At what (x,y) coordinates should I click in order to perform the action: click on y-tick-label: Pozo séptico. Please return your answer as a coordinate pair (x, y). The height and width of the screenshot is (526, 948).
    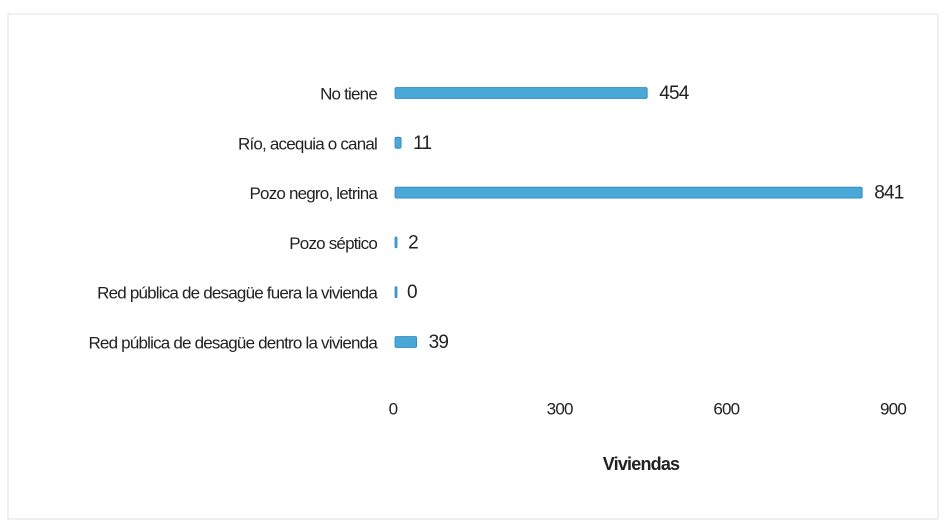
    Looking at the image, I should click on (333, 243).